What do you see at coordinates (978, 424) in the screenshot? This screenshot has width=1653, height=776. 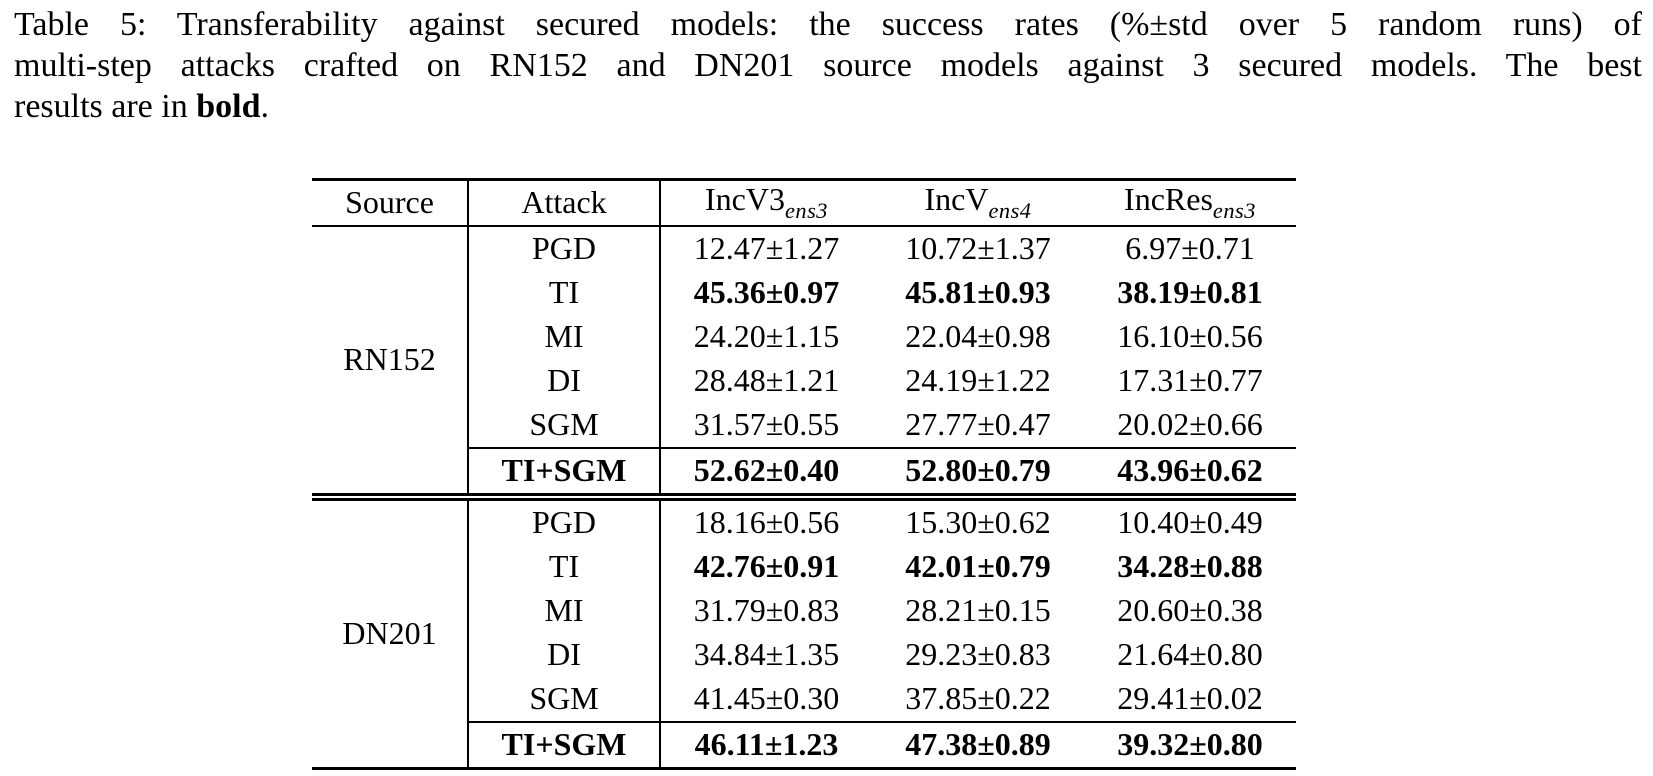 I see `value-cell: 27.77±0.47` at bounding box center [978, 424].